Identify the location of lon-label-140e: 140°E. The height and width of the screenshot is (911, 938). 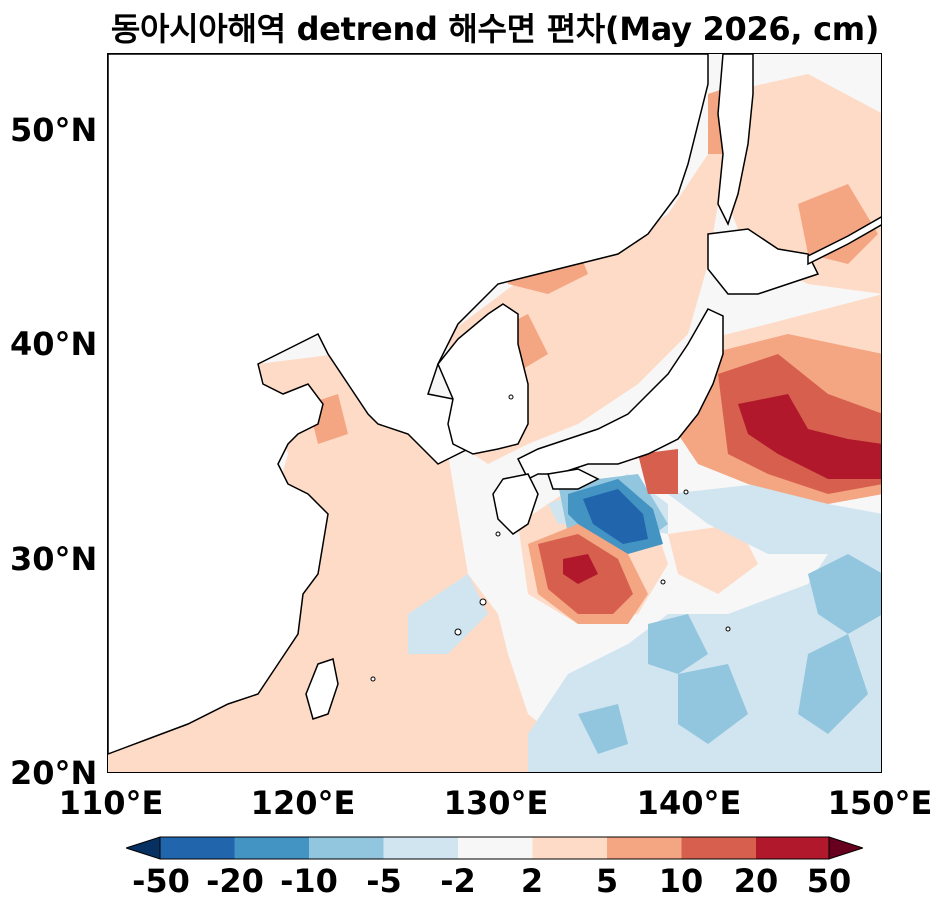
(689, 803).